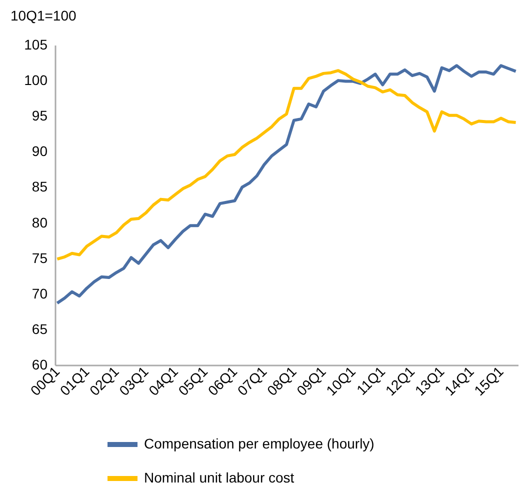 The image size is (523, 499). Describe the element at coordinates (36, 44) in the screenshot. I see `y-tick-label: 105` at that location.